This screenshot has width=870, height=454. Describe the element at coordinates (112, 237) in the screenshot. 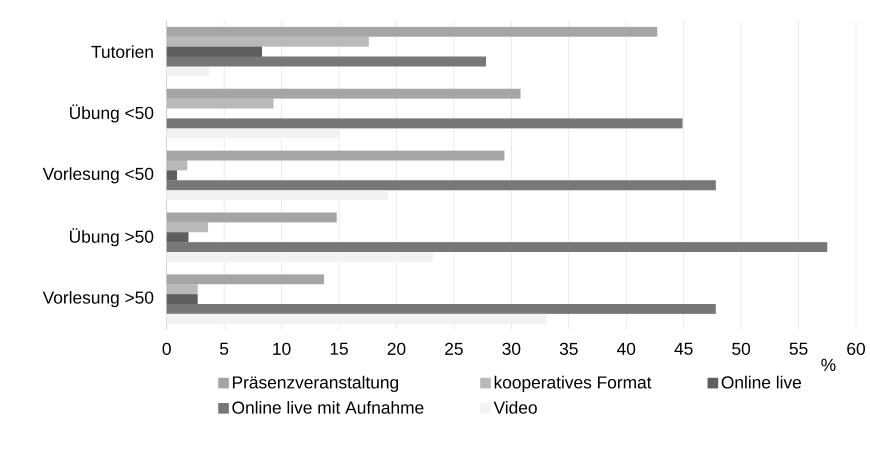

I see `y-tick-label: Übung >50` at that location.